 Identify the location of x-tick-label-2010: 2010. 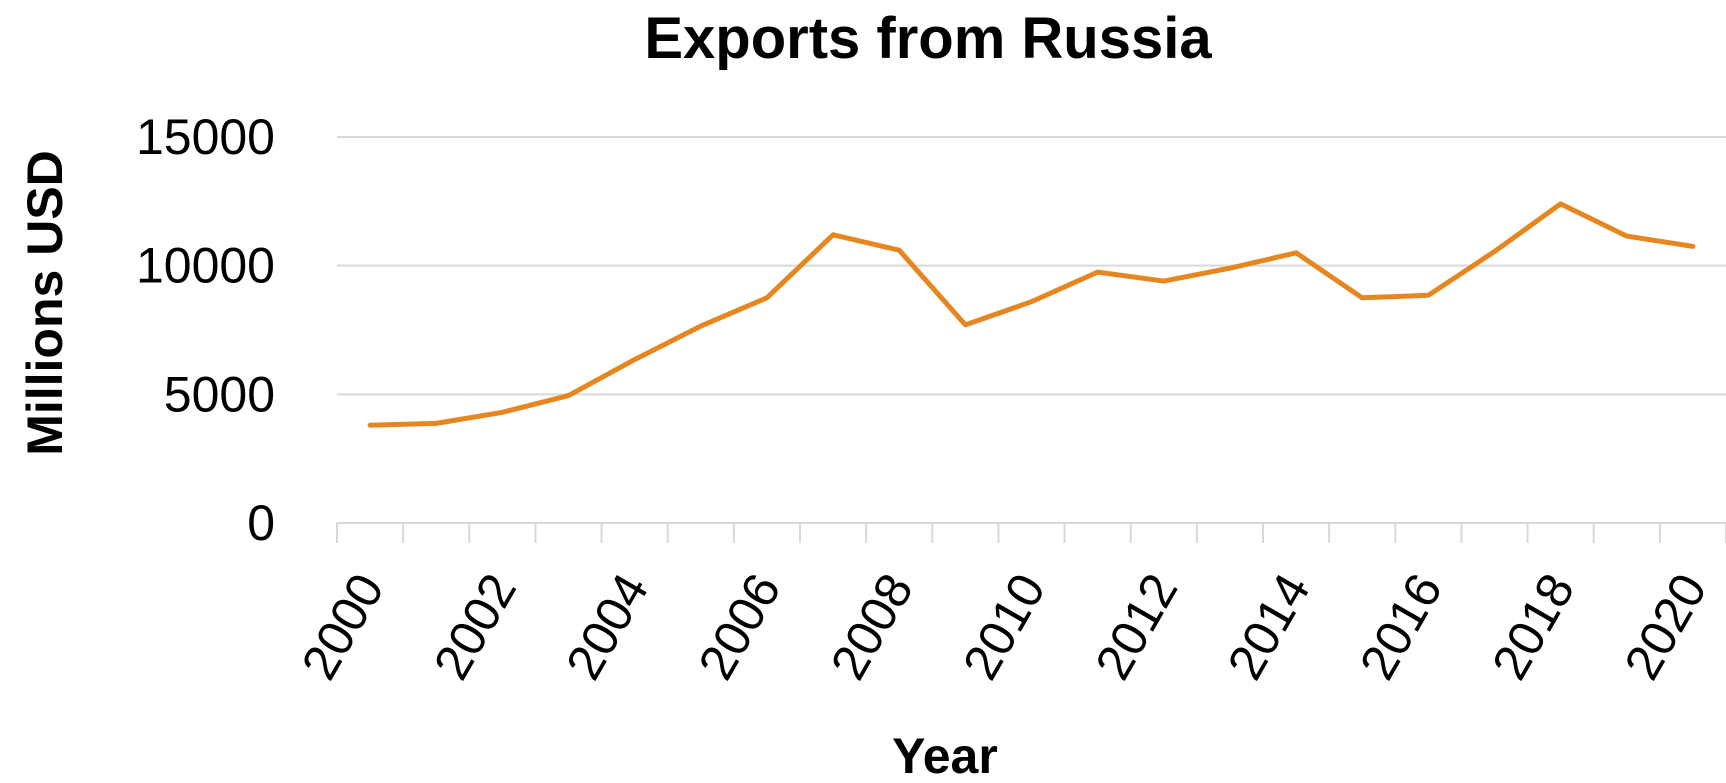
(1004, 626).